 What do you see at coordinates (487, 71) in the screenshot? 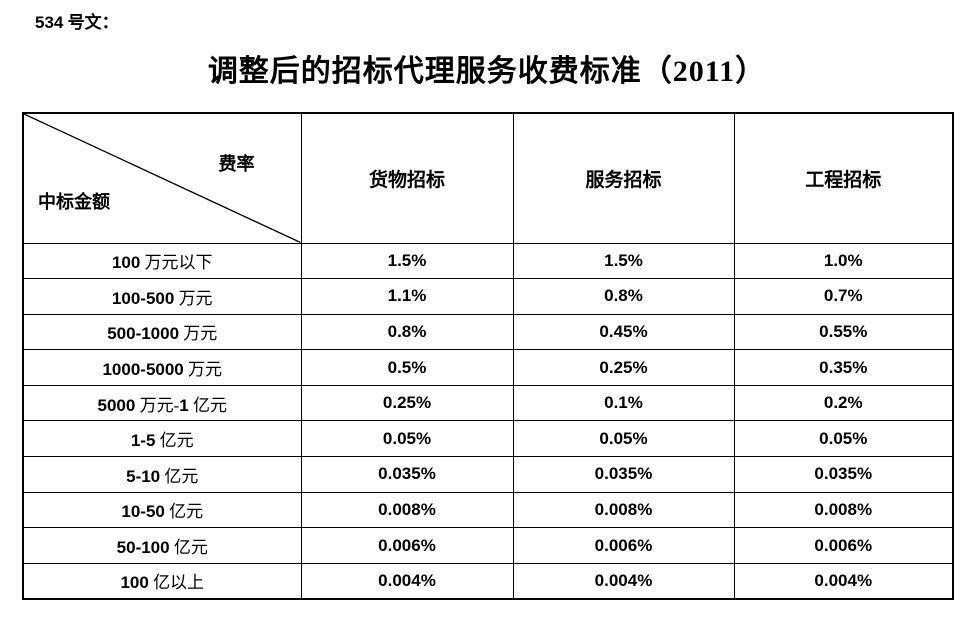
I see `page-title: 调整后的招标代理服务收费标准（2011）` at bounding box center [487, 71].